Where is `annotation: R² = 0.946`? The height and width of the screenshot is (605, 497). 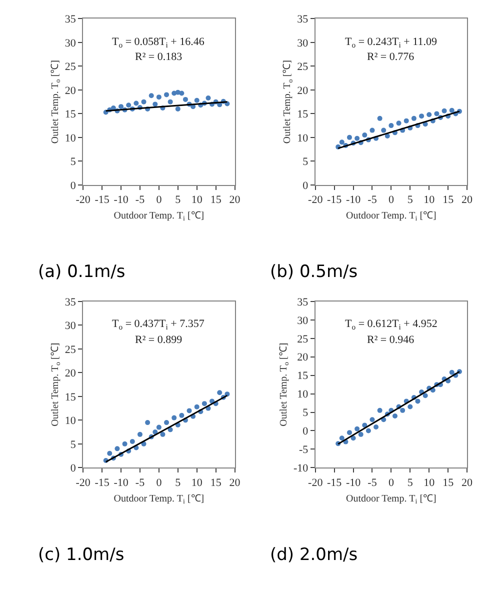 annotation: R² = 0.946 is located at coordinates (391, 340).